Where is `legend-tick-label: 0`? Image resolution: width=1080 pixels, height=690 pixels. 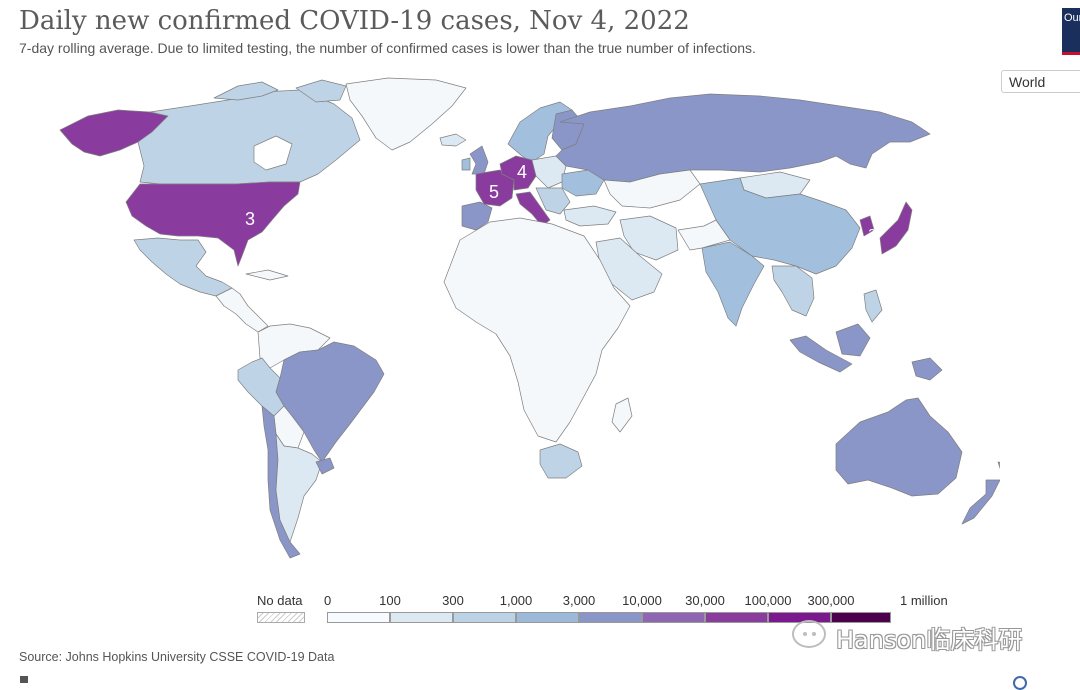 legend-tick-label: 0 is located at coordinates (328, 600).